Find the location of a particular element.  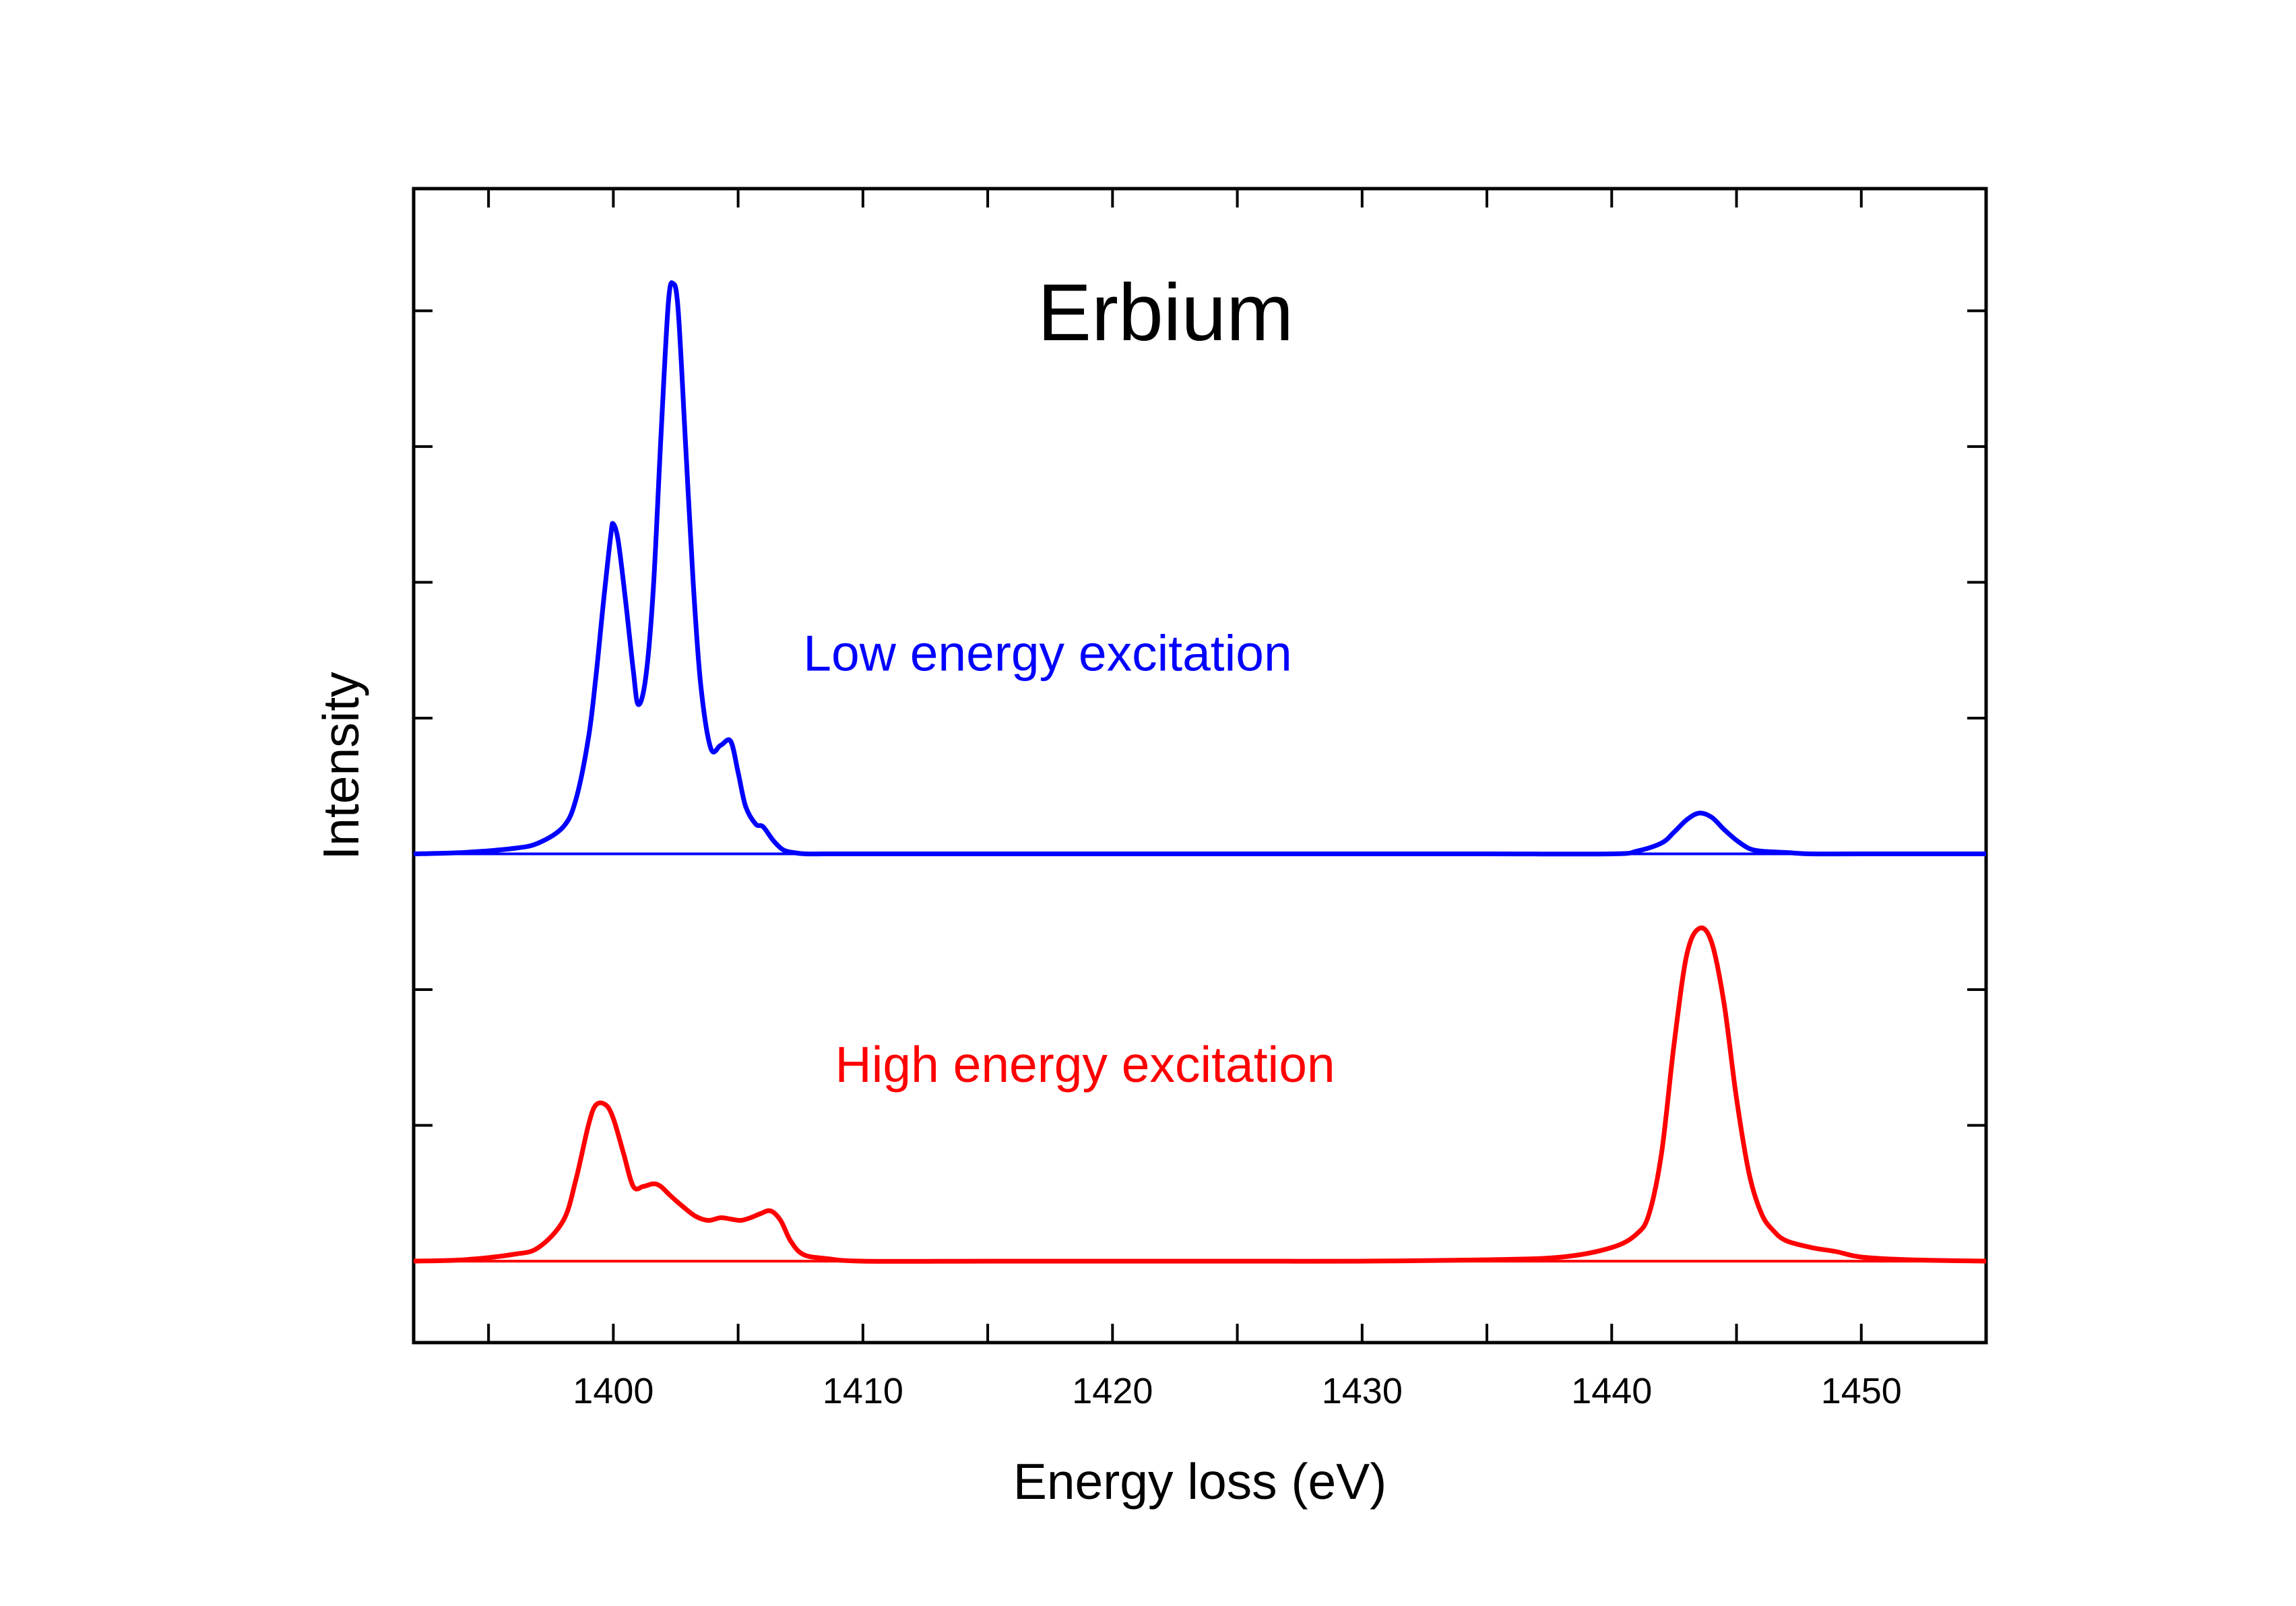

x-tick-label: 1430 is located at coordinates (1362, 1391).